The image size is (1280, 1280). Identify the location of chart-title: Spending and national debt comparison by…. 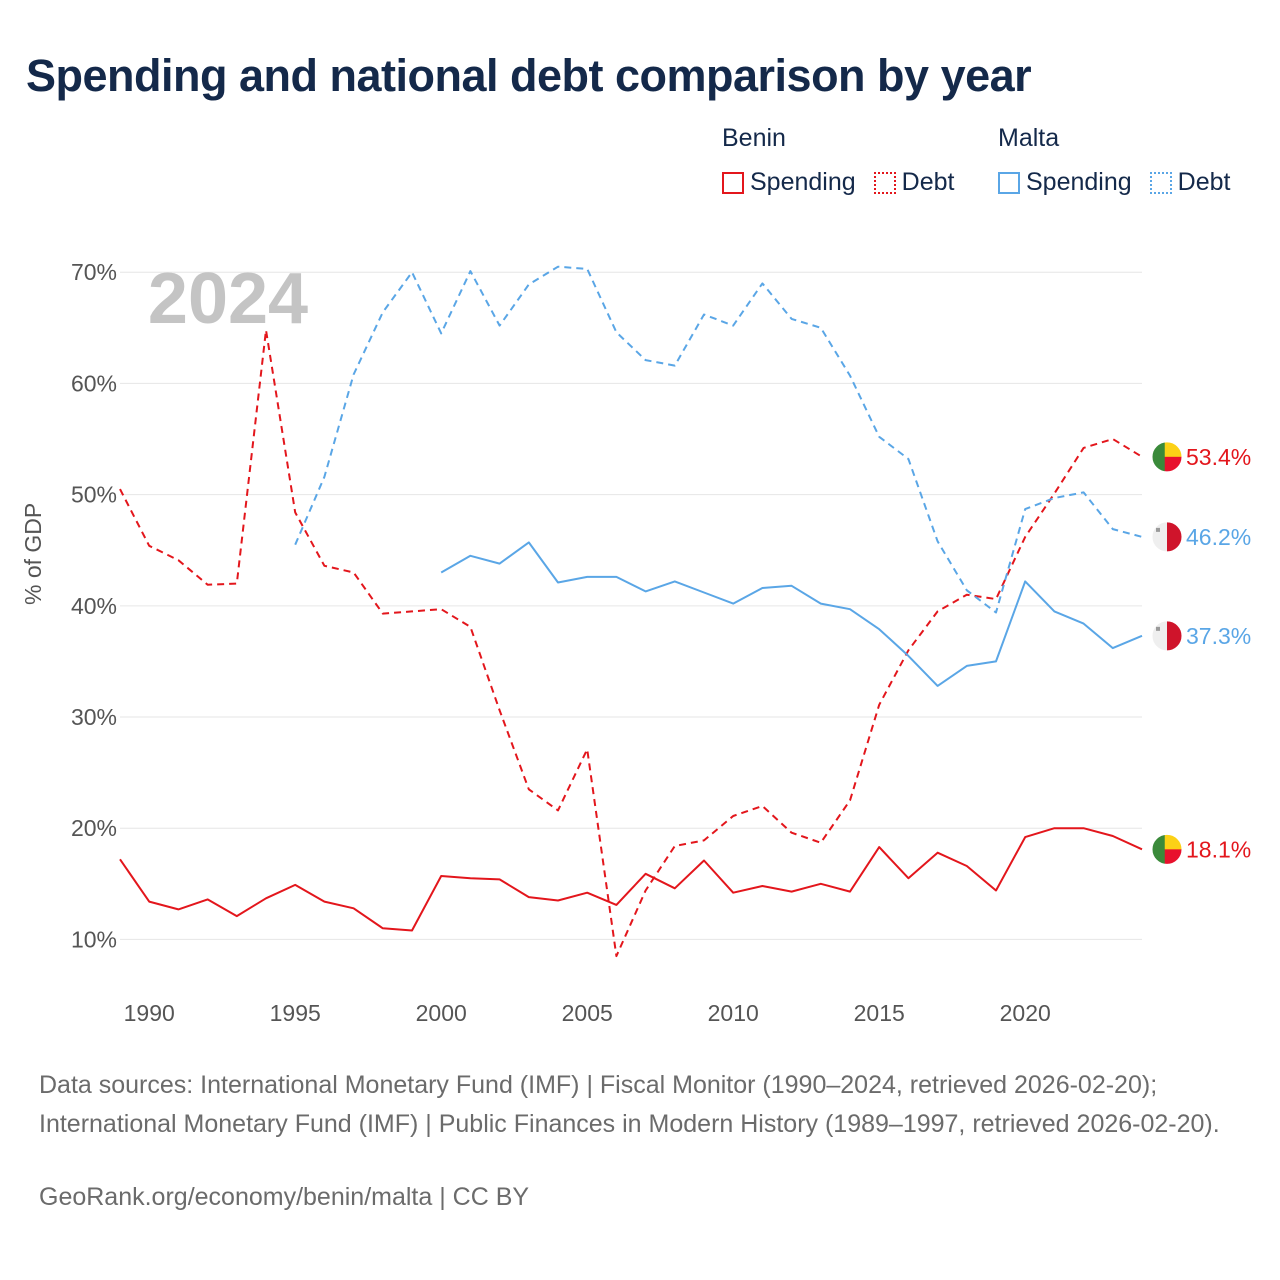
(529, 75).